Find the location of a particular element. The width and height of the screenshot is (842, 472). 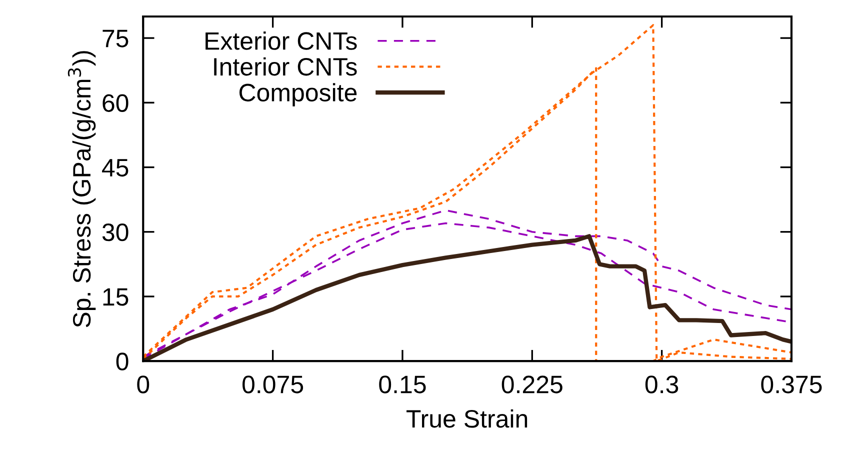

legend-label: Exterior CNTs is located at coordinates (281, 41).